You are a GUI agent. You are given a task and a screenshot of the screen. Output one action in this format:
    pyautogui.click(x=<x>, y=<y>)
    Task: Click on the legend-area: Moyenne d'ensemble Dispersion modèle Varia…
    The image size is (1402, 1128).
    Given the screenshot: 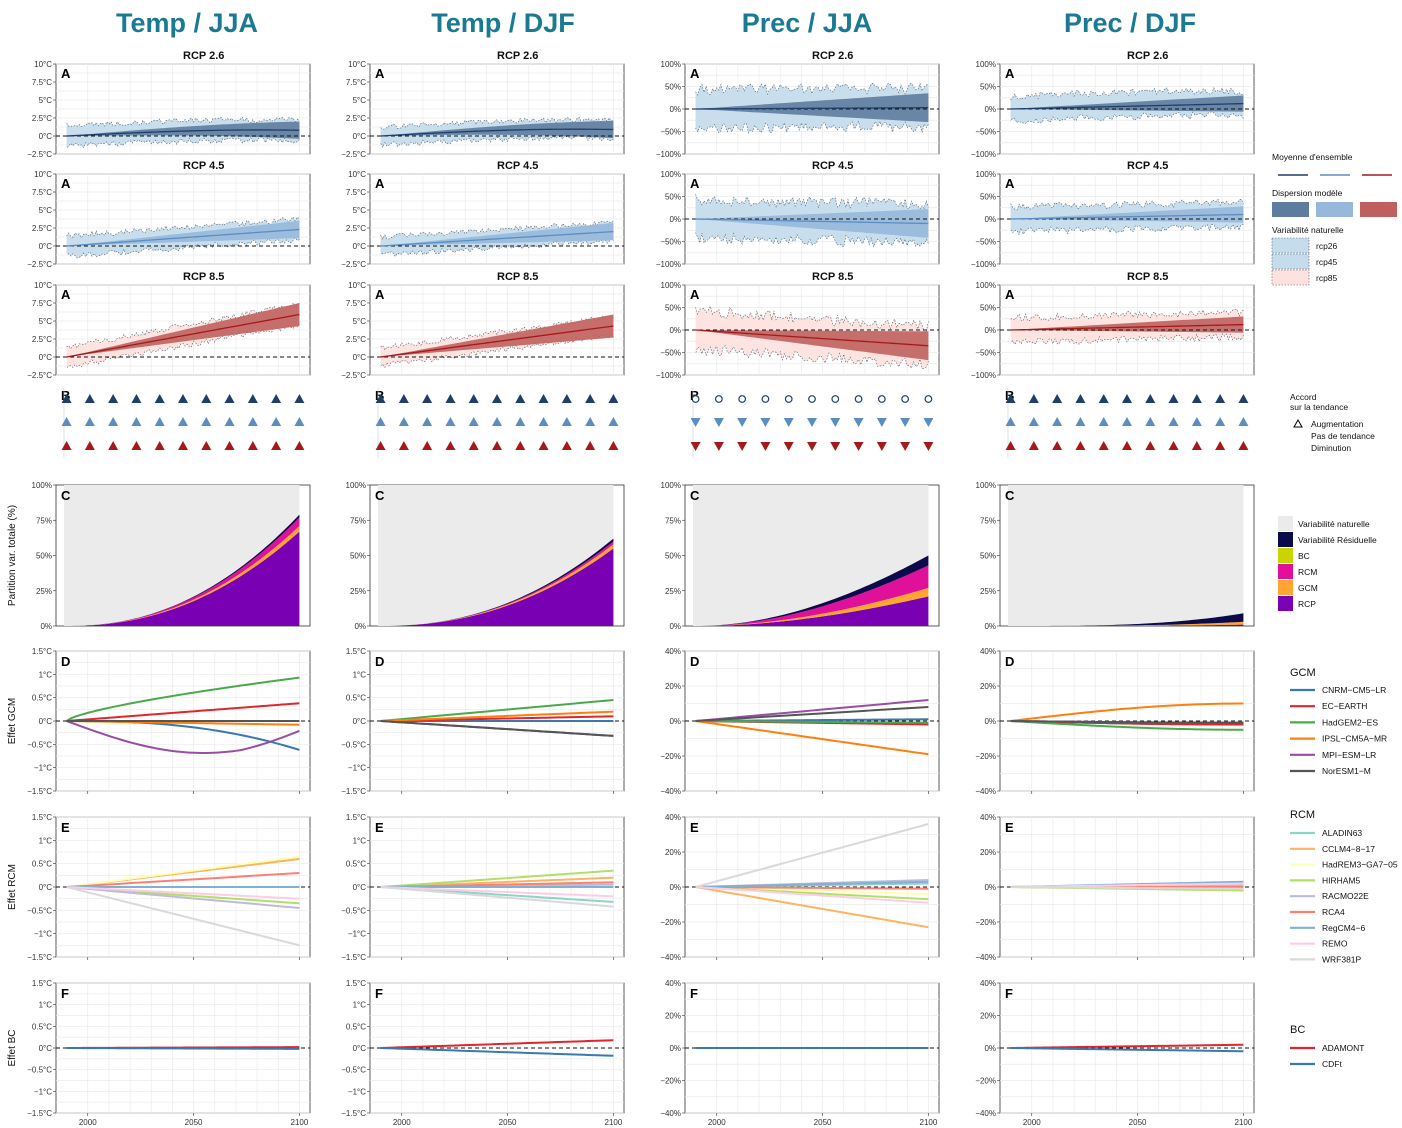 What is the action you would take?
    pyautogui.click(x=1334, y=610)
    